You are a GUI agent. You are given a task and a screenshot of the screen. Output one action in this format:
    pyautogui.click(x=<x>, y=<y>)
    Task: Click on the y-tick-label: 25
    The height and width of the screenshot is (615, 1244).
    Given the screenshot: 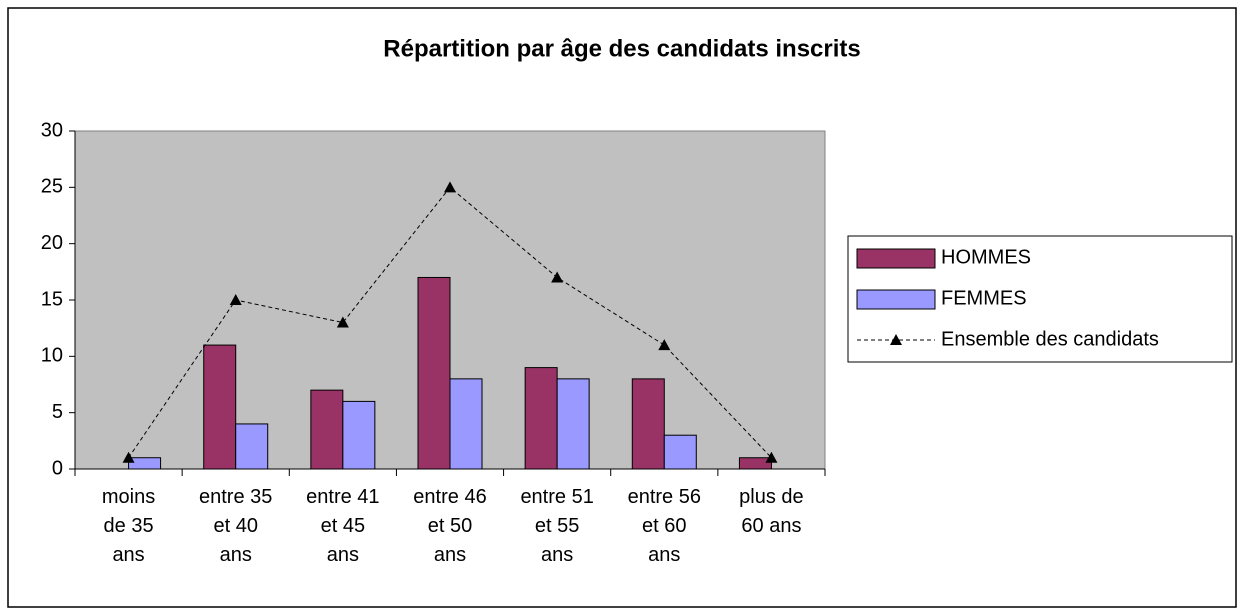 What is the action you would take?
    pyautogui.click(x=52, y=187)
    